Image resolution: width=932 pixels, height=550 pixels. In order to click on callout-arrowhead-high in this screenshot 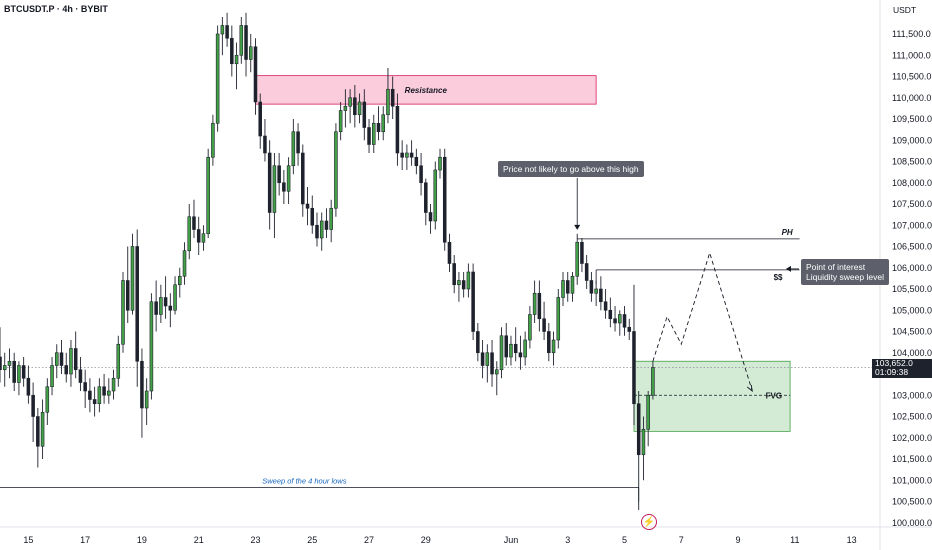, I will do `click(577, 227)`.